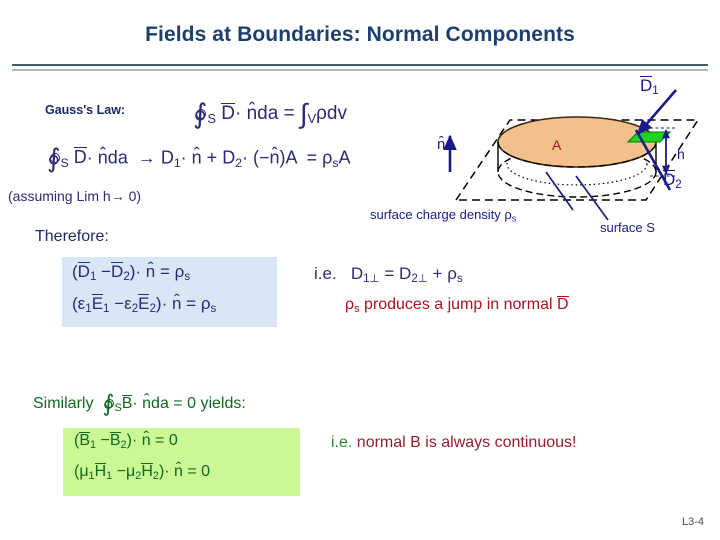 The height and width of the screenshot is (540, 720). Describe the element at coordinates (54, 158) in the screenshot. I see `contour-integral-symbol: ∮` at that location.